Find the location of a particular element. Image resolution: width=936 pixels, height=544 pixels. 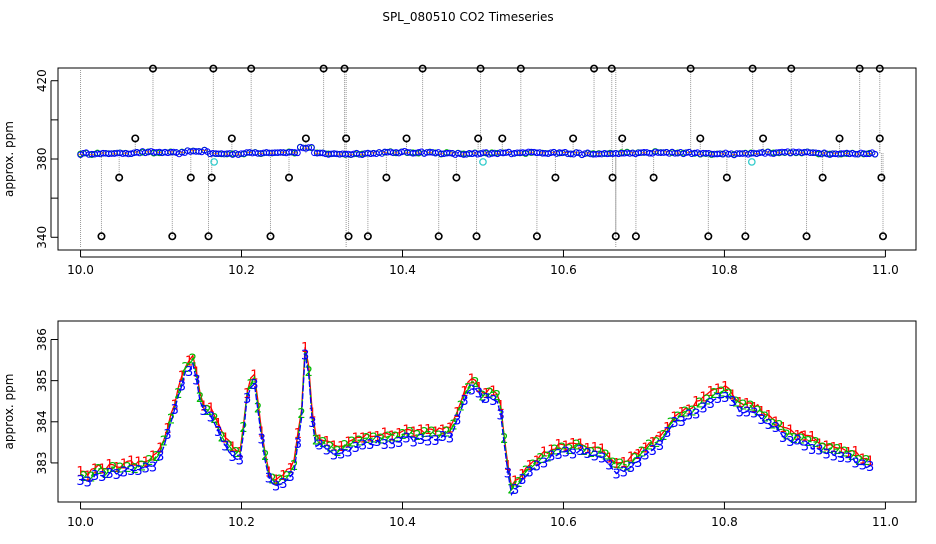

x-tick-label: 10.6 is located at coordinates (563, 270).